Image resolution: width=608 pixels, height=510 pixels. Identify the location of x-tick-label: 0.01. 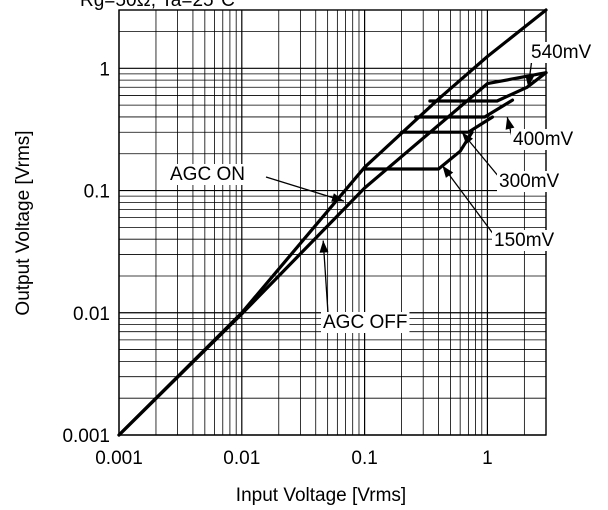
(241, 458).